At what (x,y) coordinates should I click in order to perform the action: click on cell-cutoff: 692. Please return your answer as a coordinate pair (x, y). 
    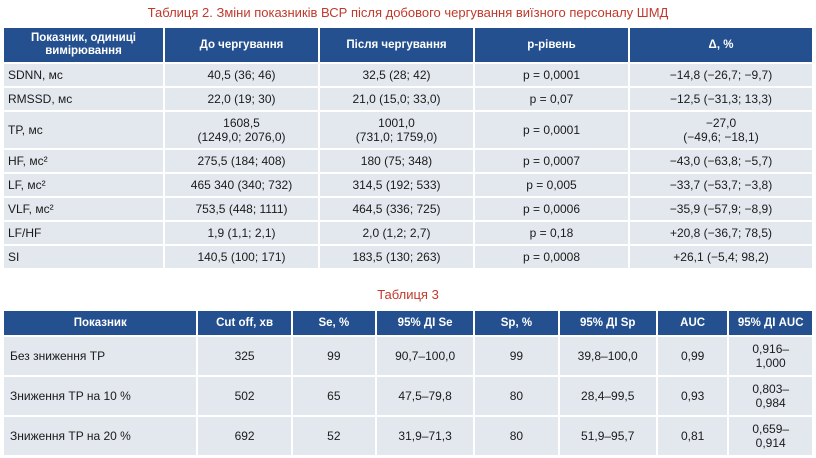
    Looking at the image, I should click on (244, 436).